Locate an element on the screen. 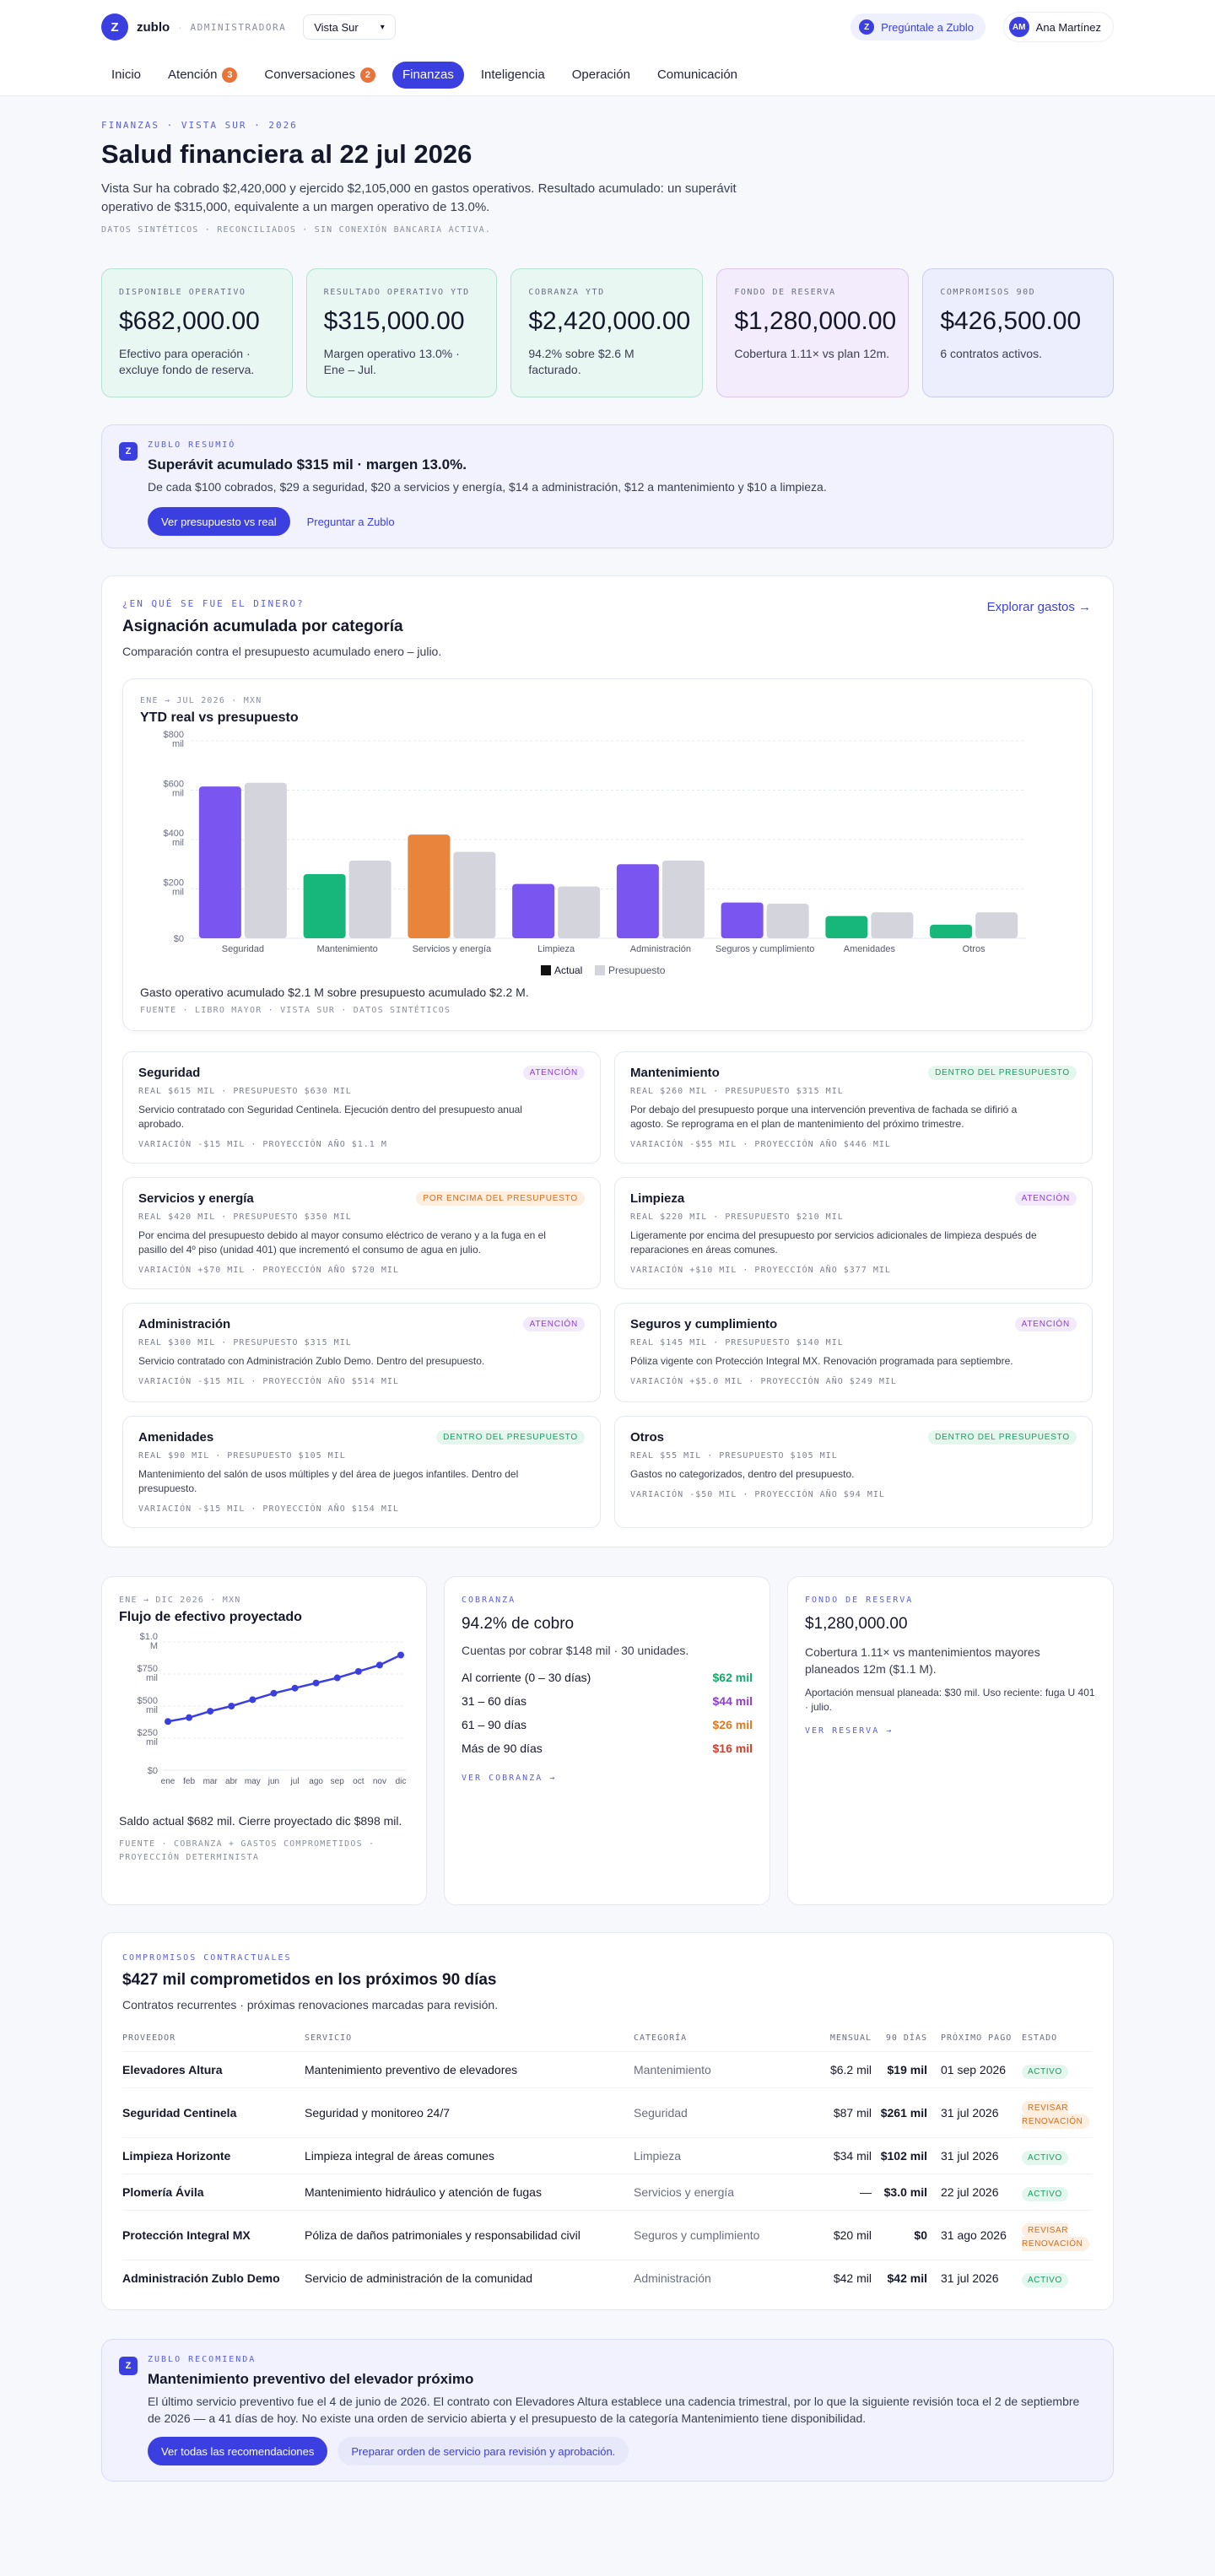 The image size is (1215, 2576). category-name: Seguridad is located at coordinates (169, 1073).